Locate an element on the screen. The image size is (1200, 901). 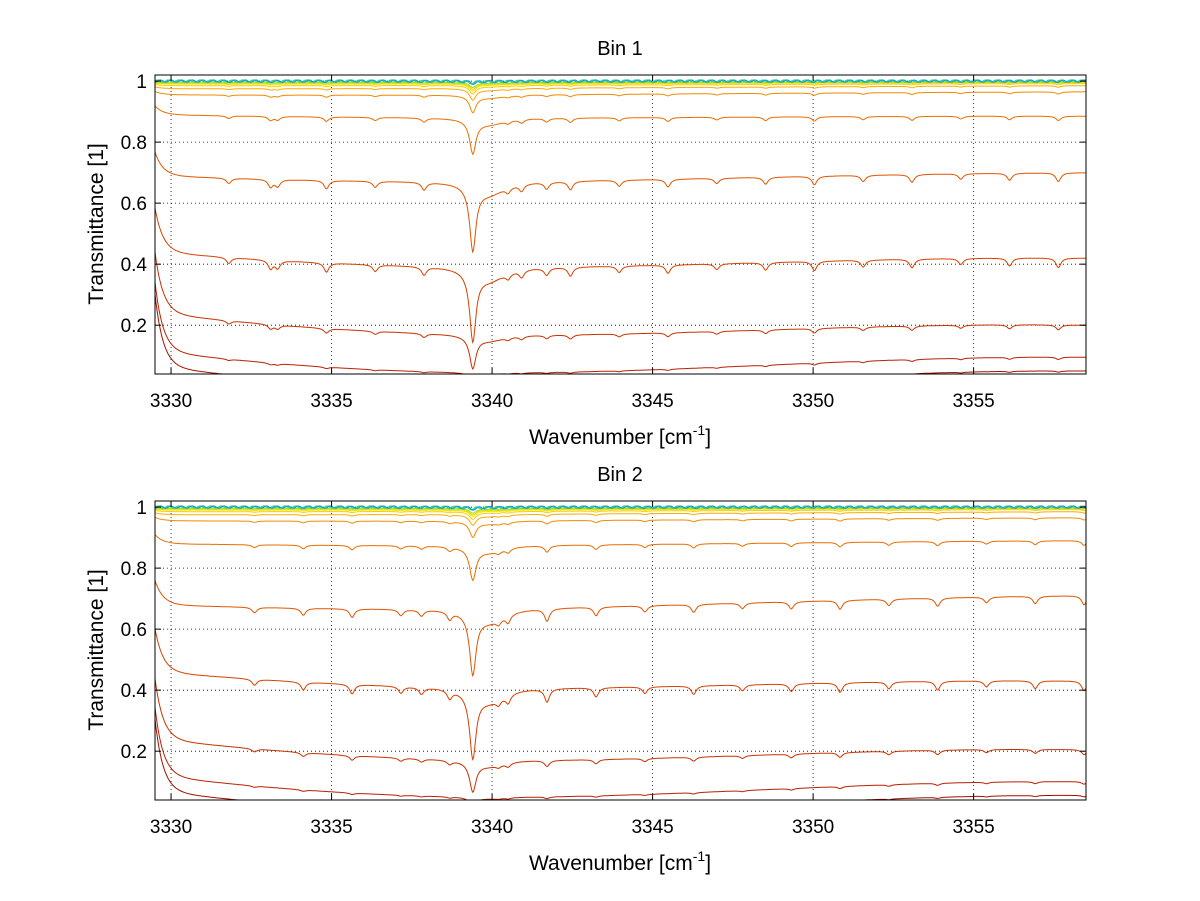
bin-2-y-tick-label-2: 0.6 is located at coordinates (134, 630).